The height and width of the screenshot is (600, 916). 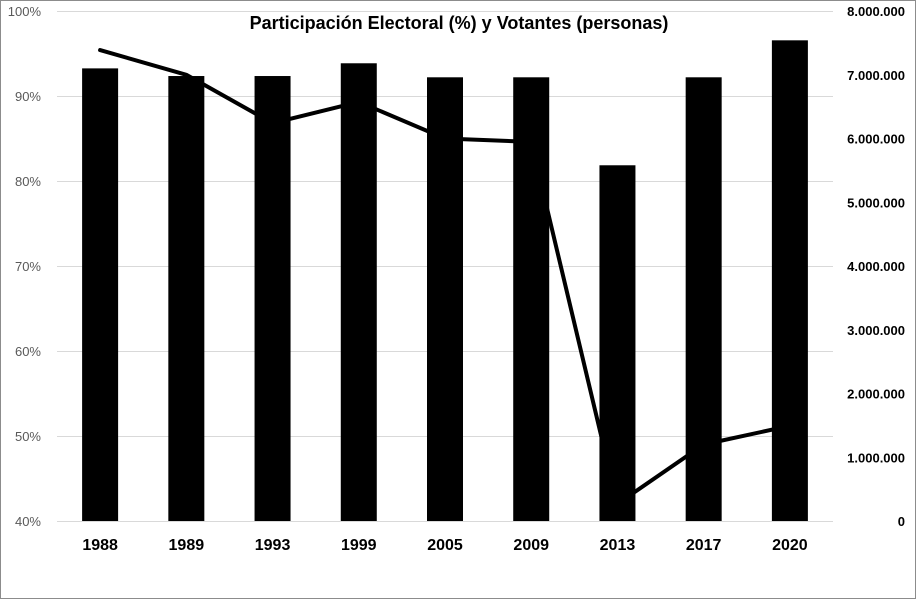 What do you see at coordinates (876, 139) in the screenshot?
I see `right-tick-label: 6.000.000` at bounding box center [876, 139].